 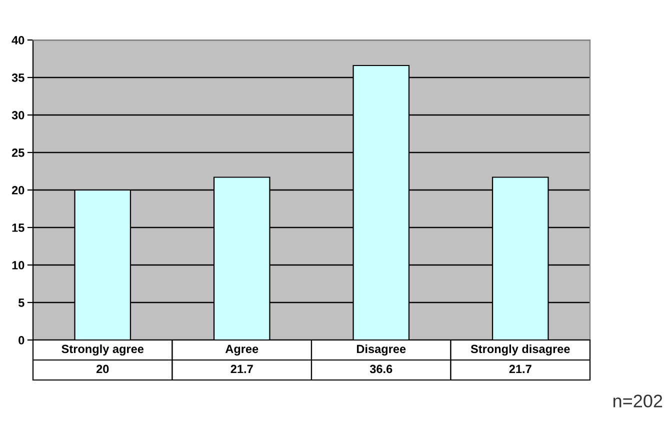 I want to click on y-tick-label: 5, so click(x=21, y=302).